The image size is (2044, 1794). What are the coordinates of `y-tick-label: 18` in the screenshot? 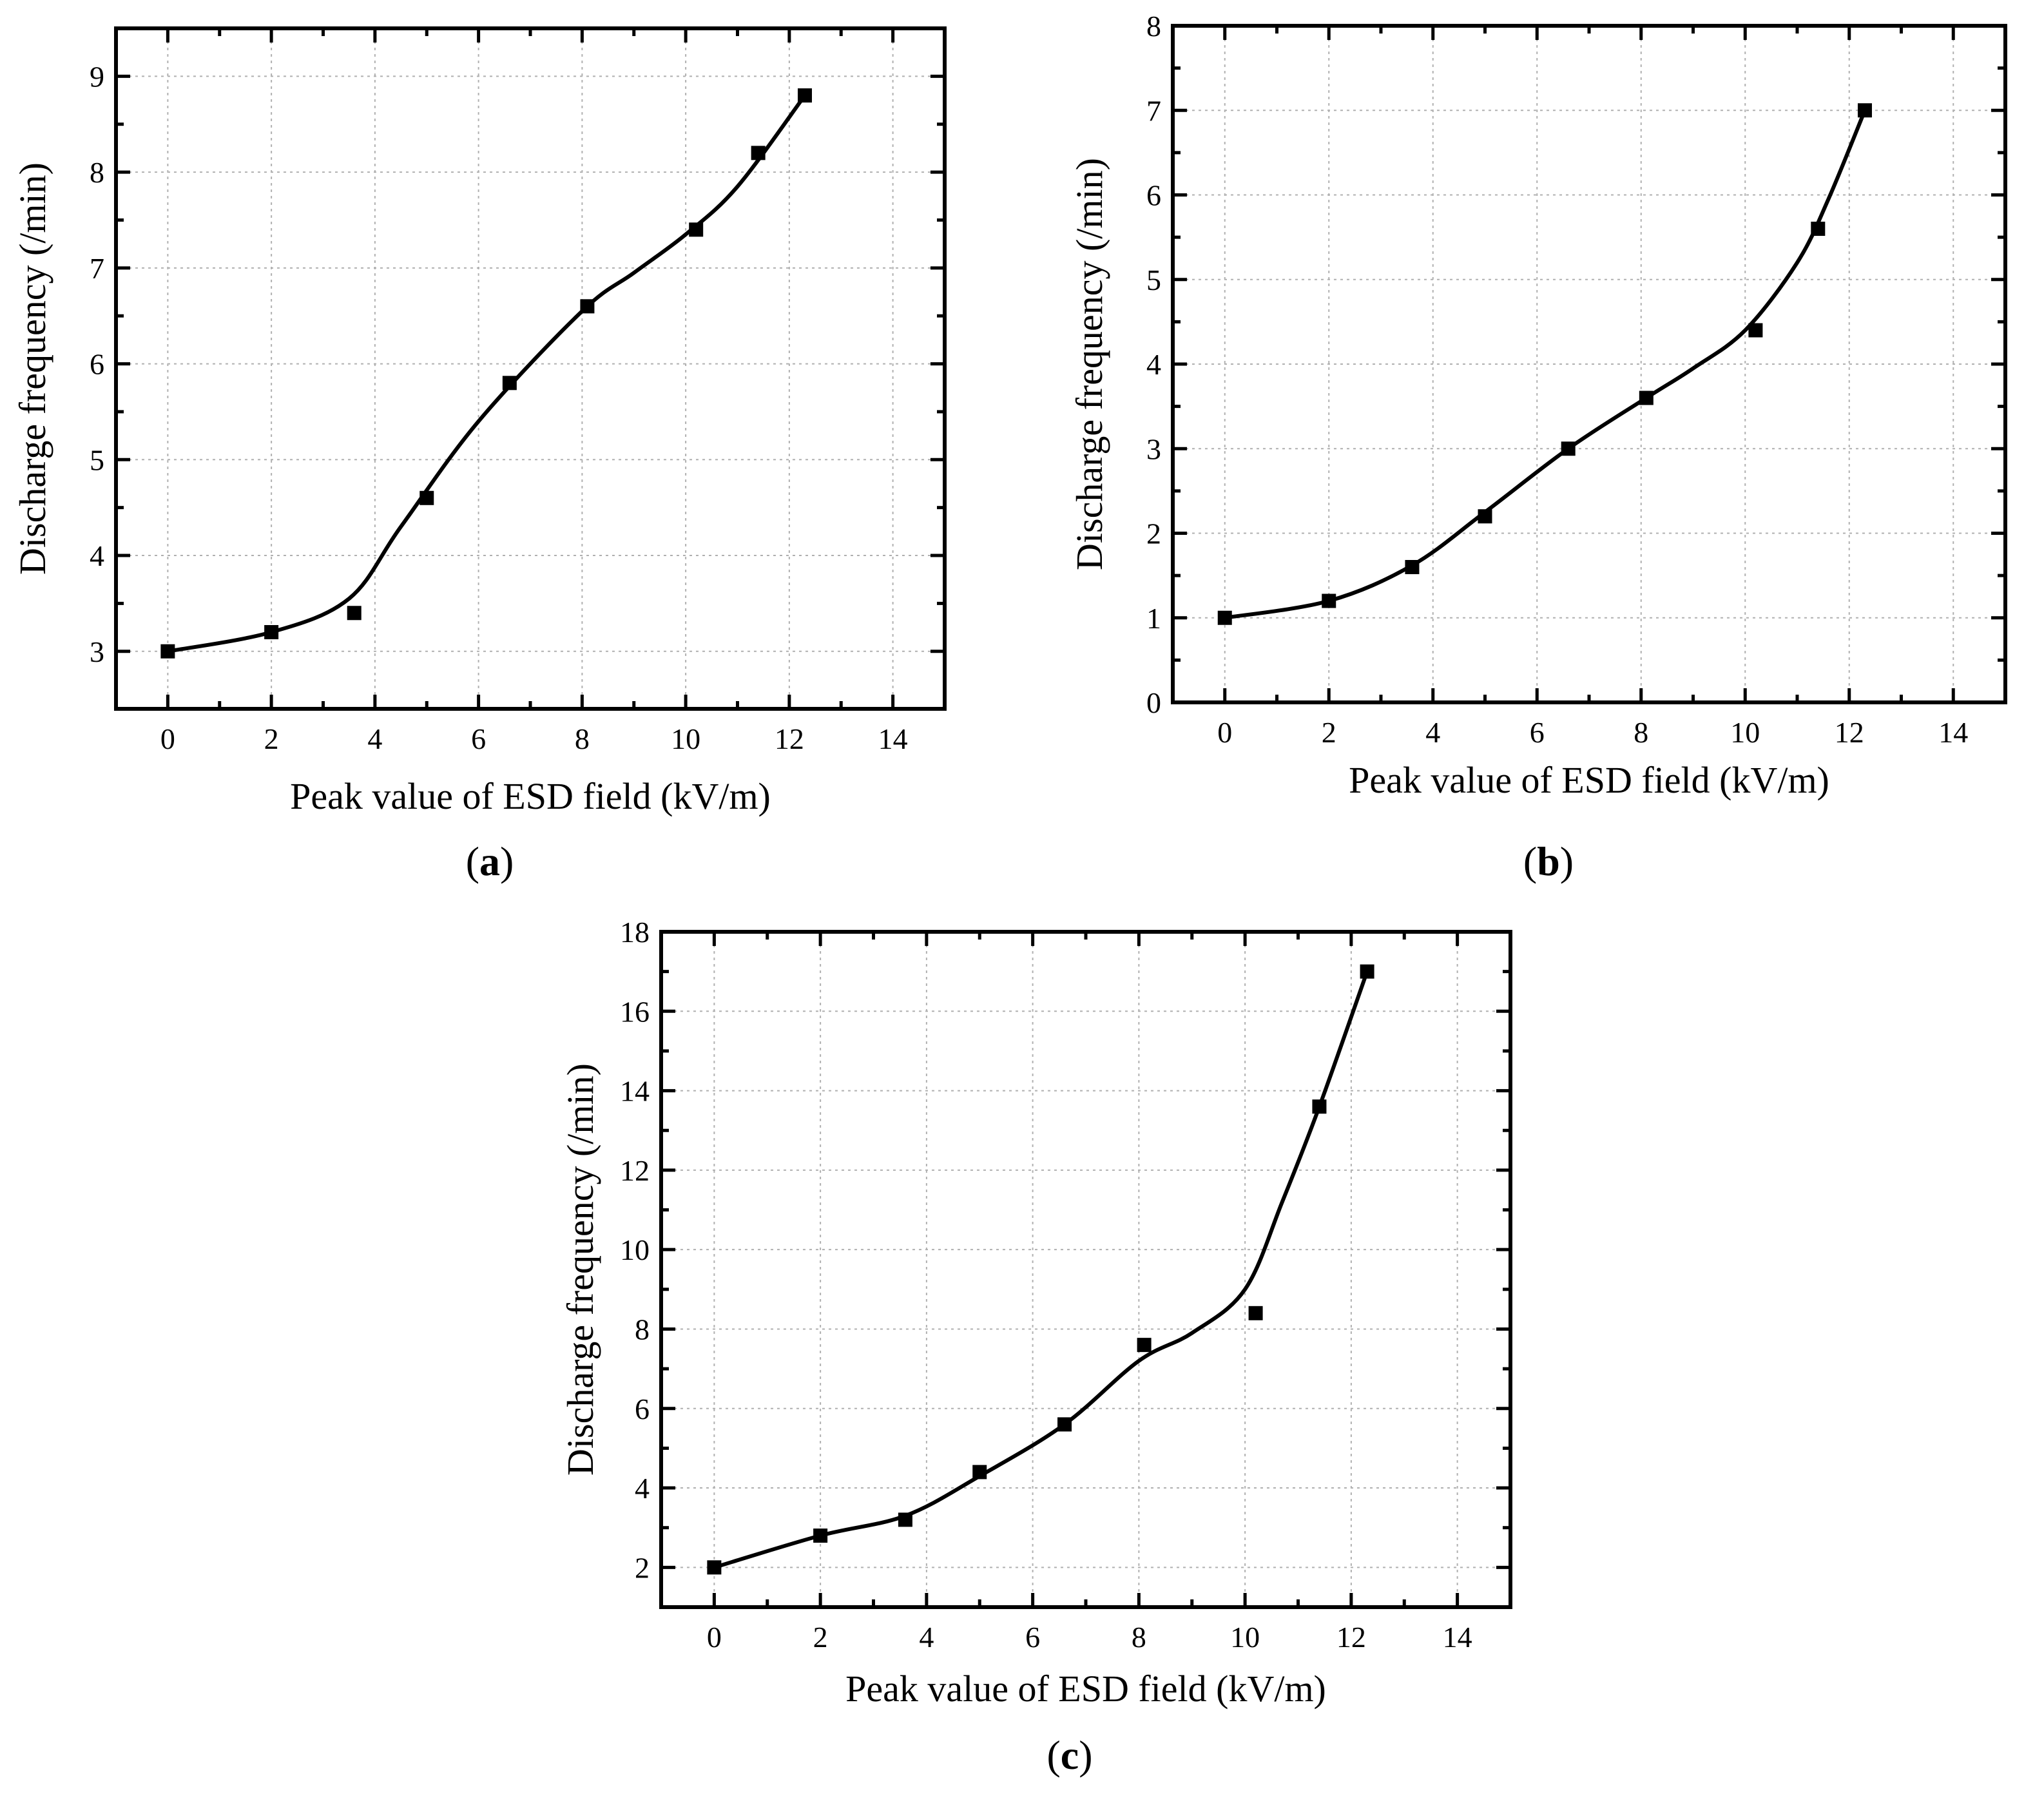 It's located at (635, 932).